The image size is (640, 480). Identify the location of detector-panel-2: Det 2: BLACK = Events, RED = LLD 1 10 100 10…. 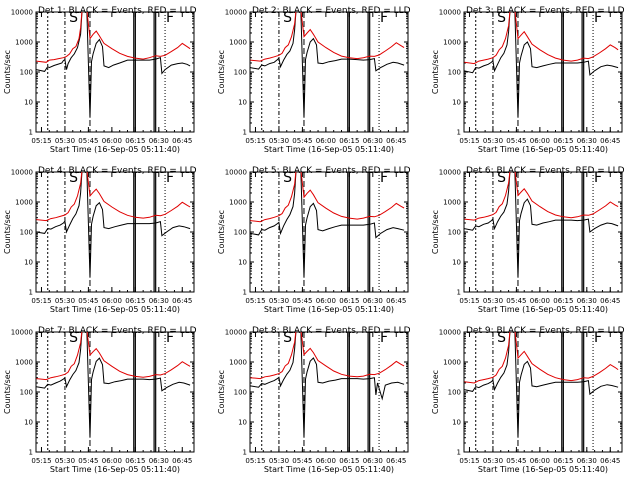
(314, 80).